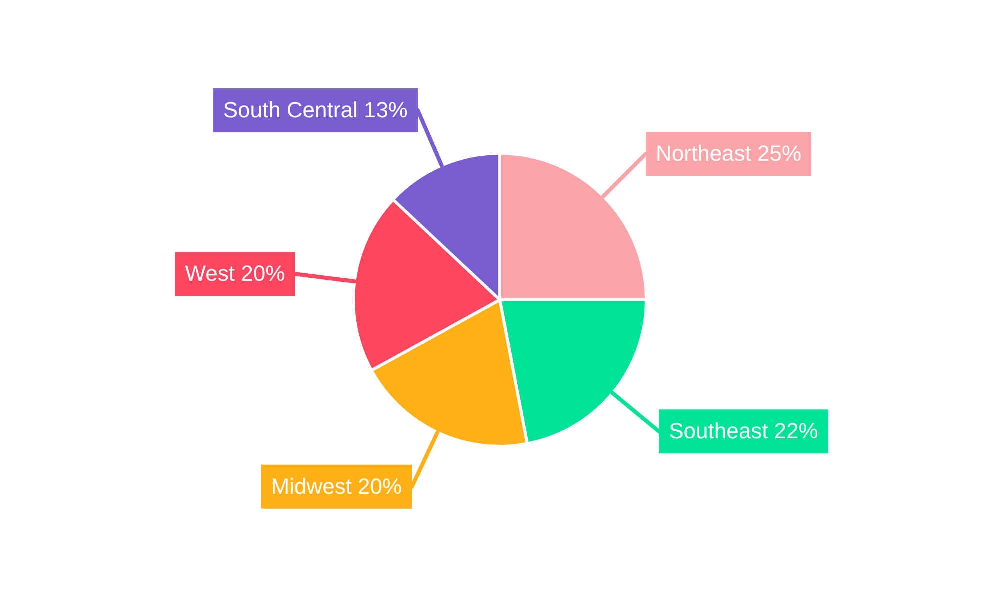 The height and width of the screenshot is (600, 1000). Describe the element at coordinates (235, 273) in the screenshot. I see `slice-label: West 20%` at that location.